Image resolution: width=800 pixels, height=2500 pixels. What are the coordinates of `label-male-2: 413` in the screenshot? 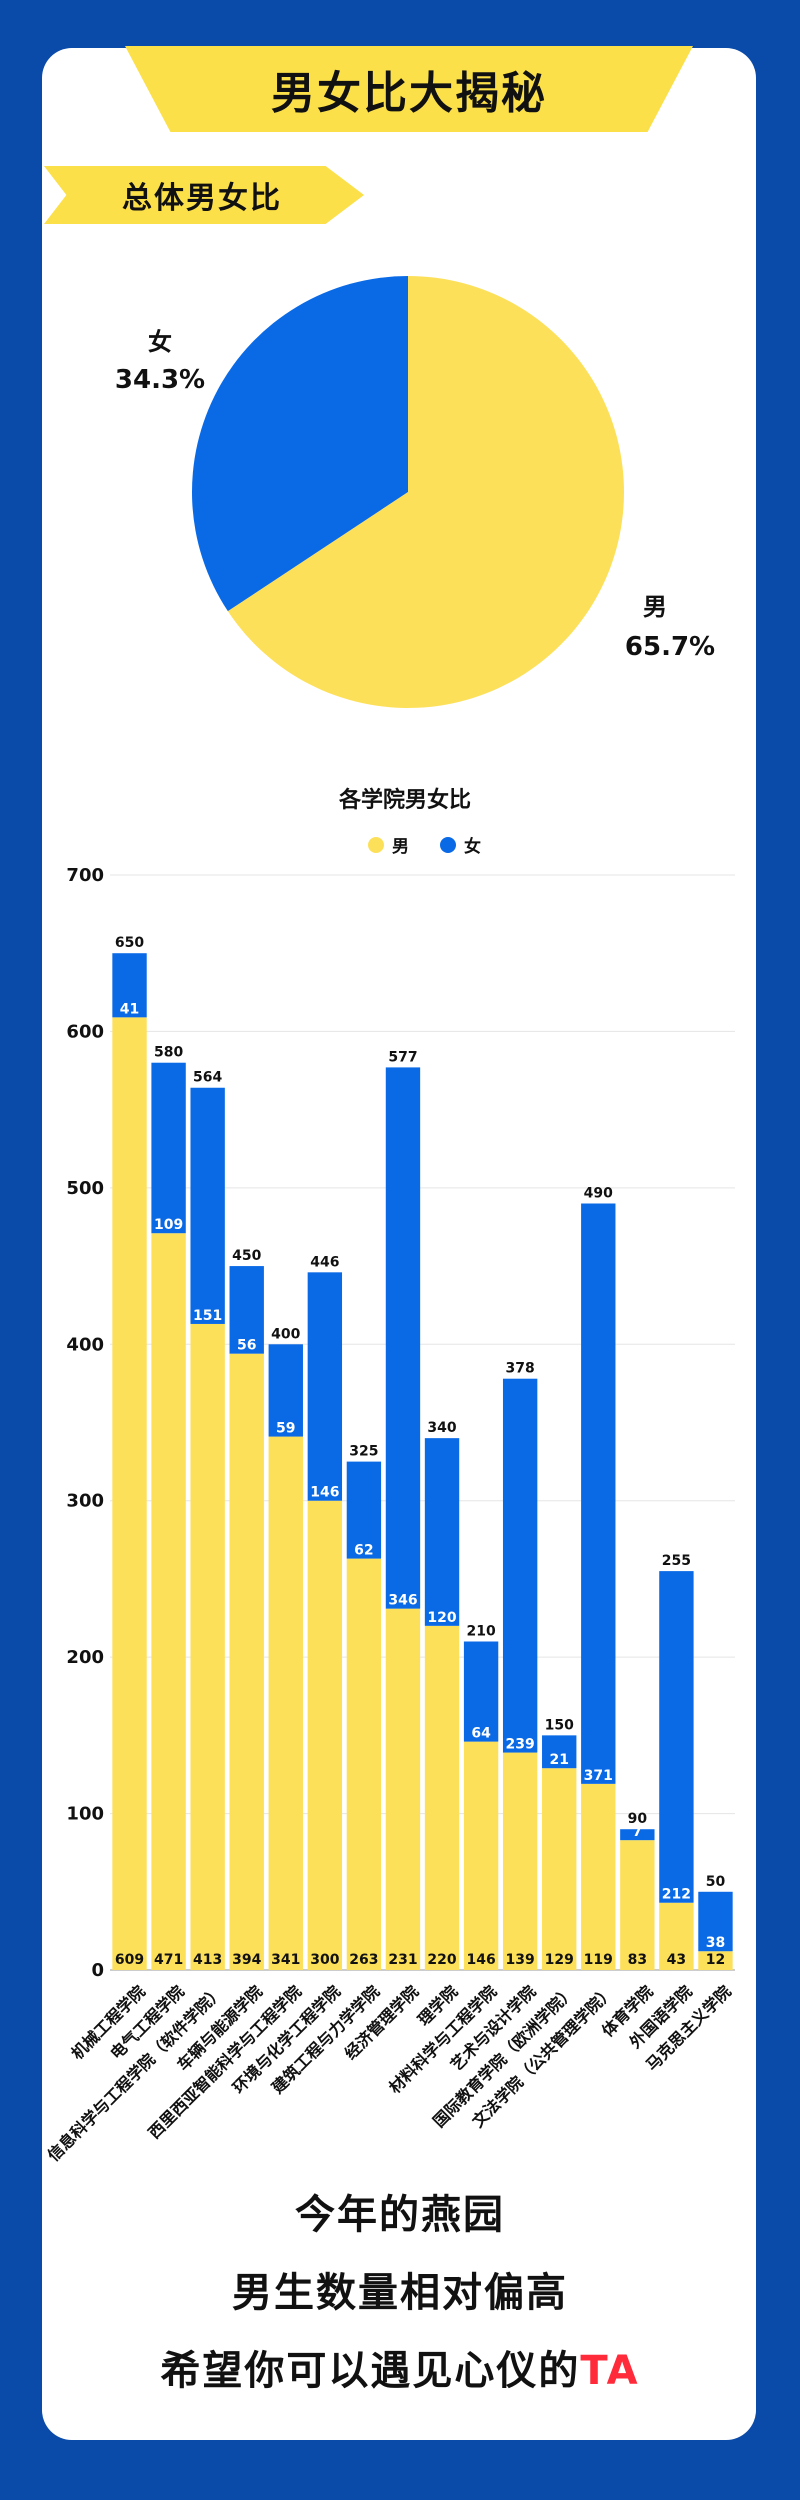 It's located at (207, 1960).